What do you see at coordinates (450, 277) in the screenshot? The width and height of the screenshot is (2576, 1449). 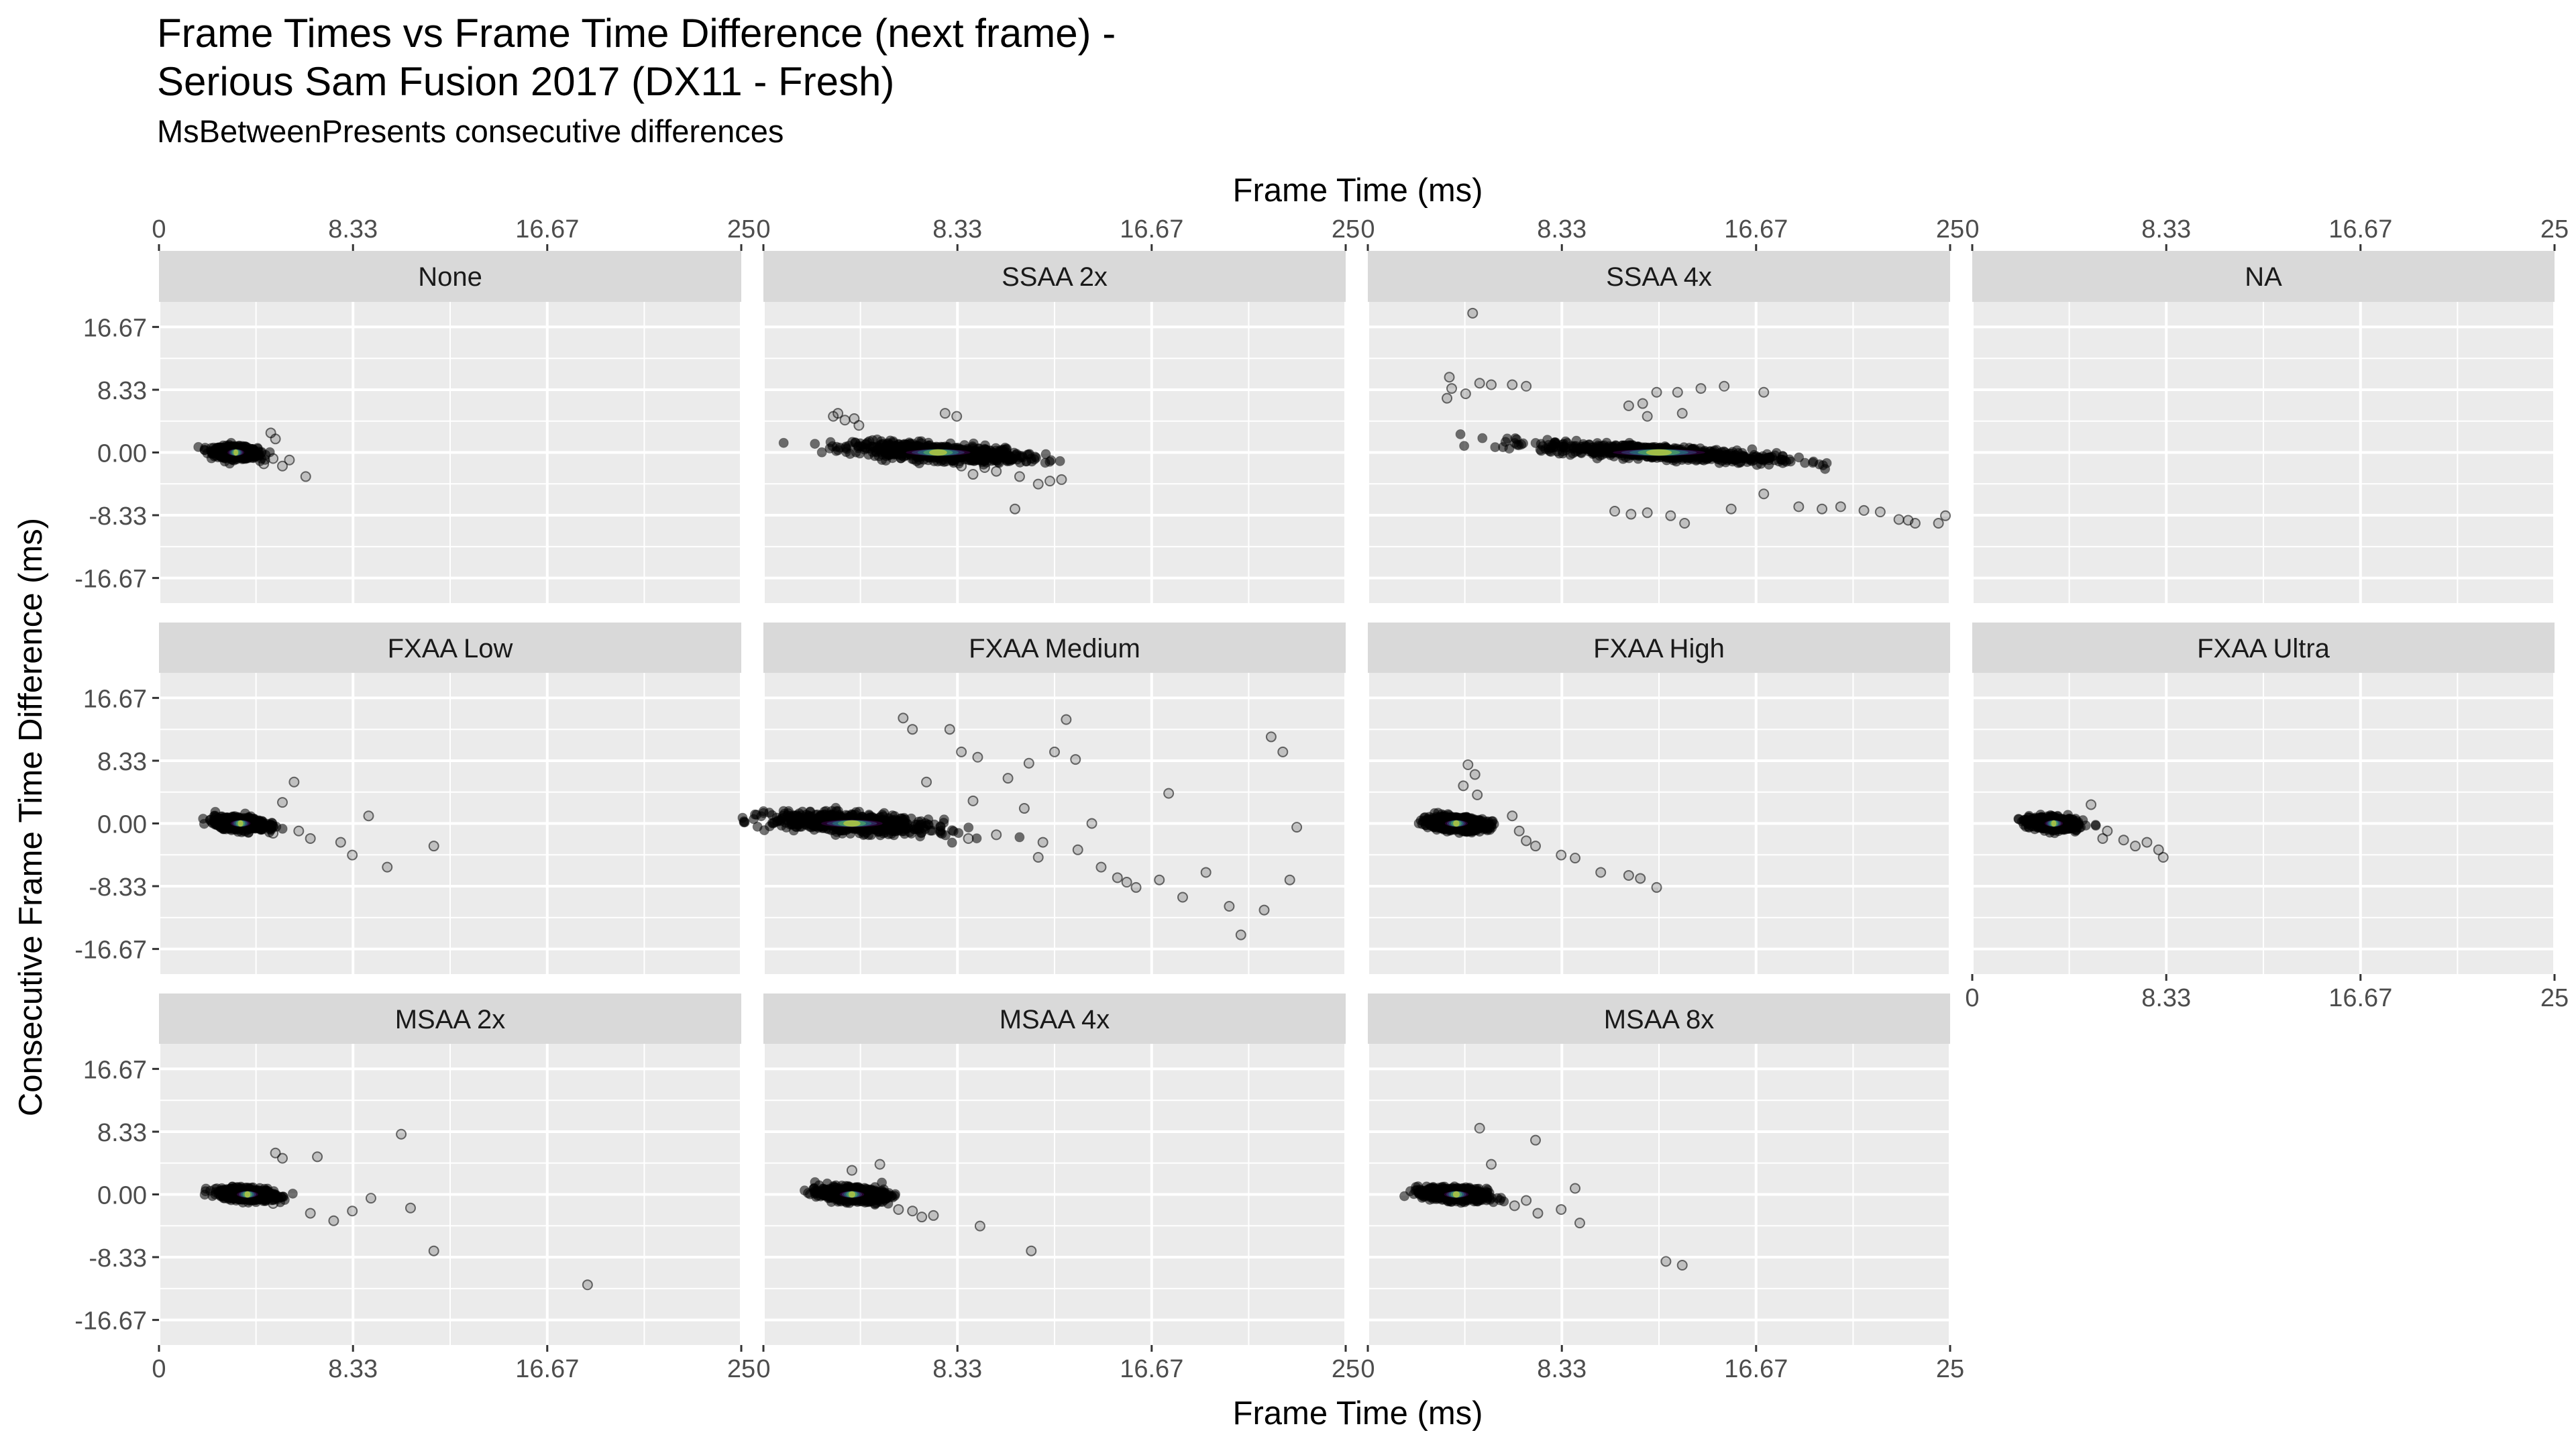 I see `facet-strip-label: None` at bounding box center [450, 277].